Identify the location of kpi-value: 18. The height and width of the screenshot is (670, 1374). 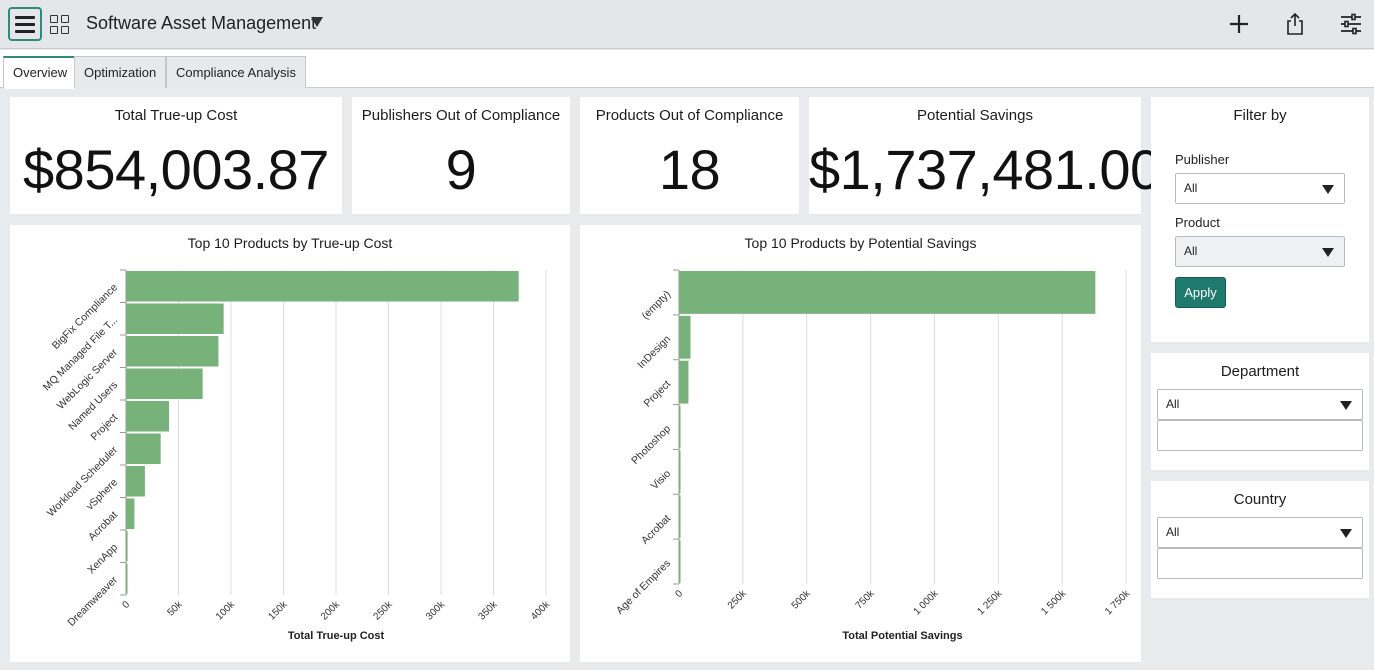
(689, 169).